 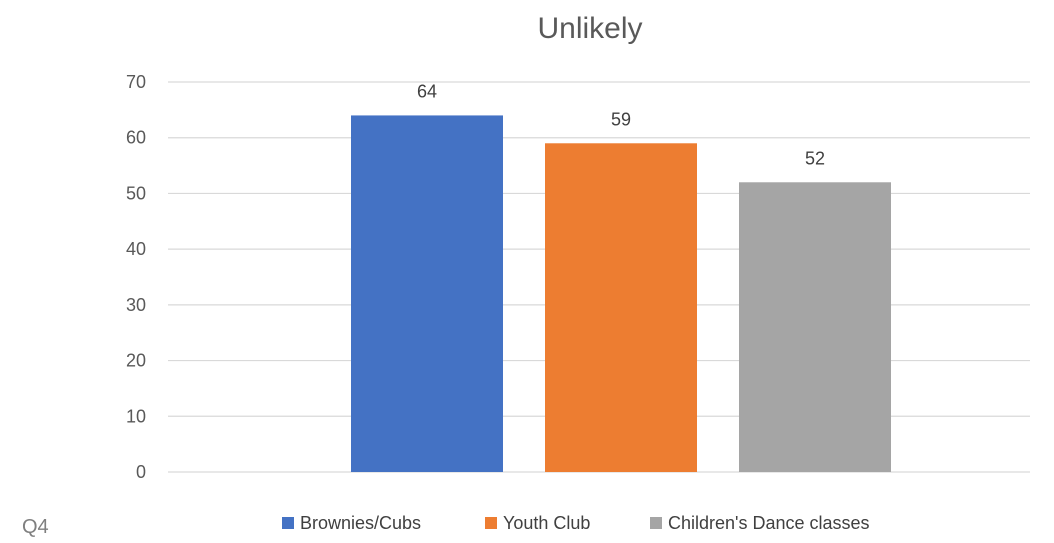 I want to click on data-label-2: 52, so click(x=815, y=158).